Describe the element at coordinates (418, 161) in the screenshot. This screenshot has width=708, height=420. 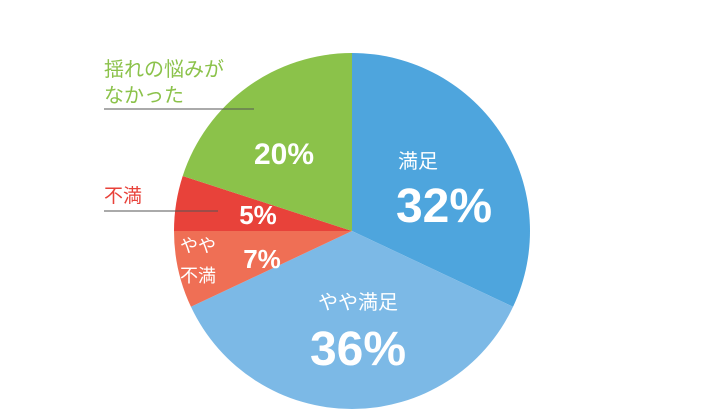
I see `slice-label: 満足` at that location.